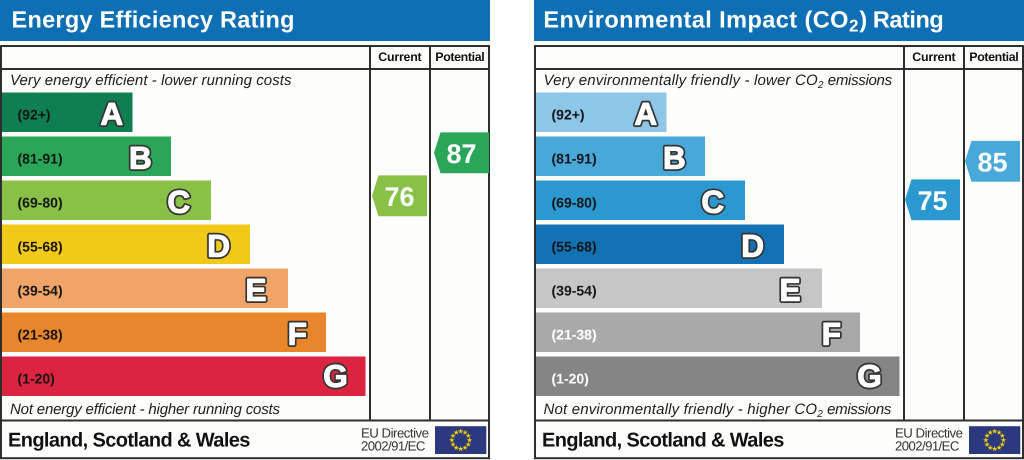 The image size is (1024, 460). Describe the element at coordinates (695, 19) in the screenshot. I see `svg-text: Environmental Impact (CO` at that location.